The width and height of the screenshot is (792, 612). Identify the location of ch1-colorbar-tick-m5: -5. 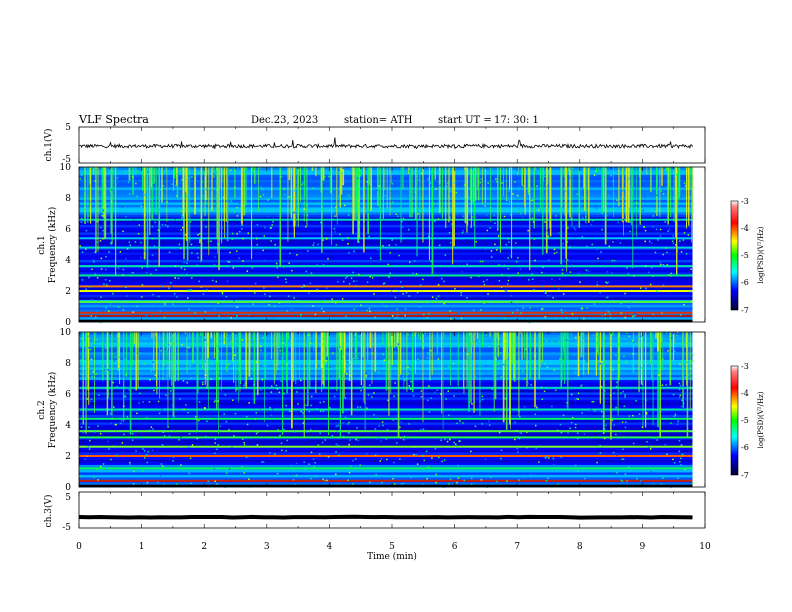
(745, 255).